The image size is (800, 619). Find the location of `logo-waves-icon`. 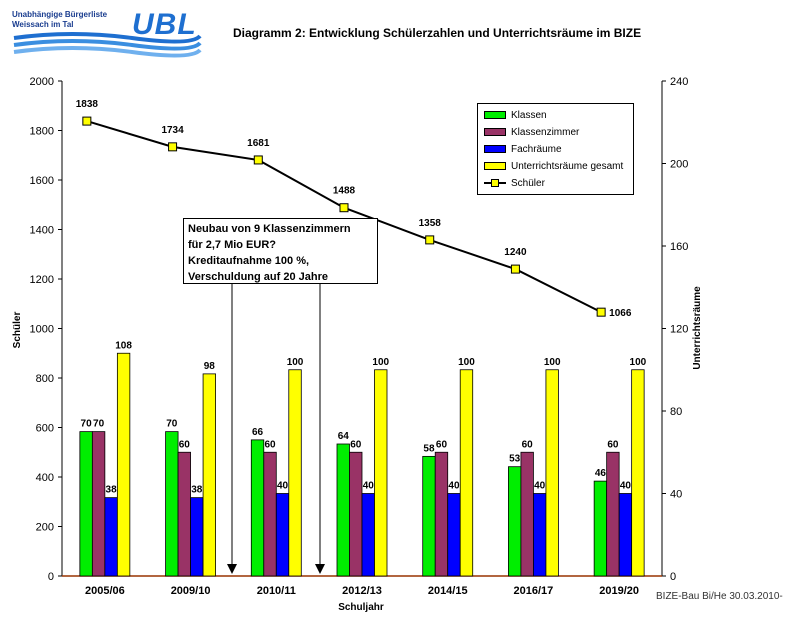

logo-waves-icon is located at coordinates (107, 45).